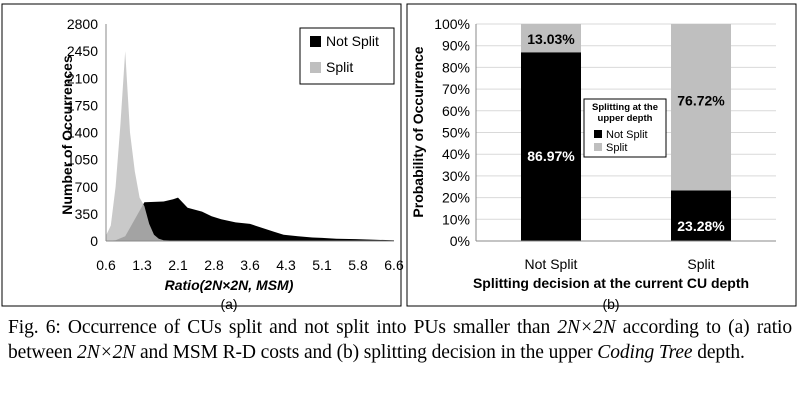  What do you see at coordinates (610, 304) in the screenshot?
I see `chart-b-panel-label: (b)` at bounding box center [610, 304].